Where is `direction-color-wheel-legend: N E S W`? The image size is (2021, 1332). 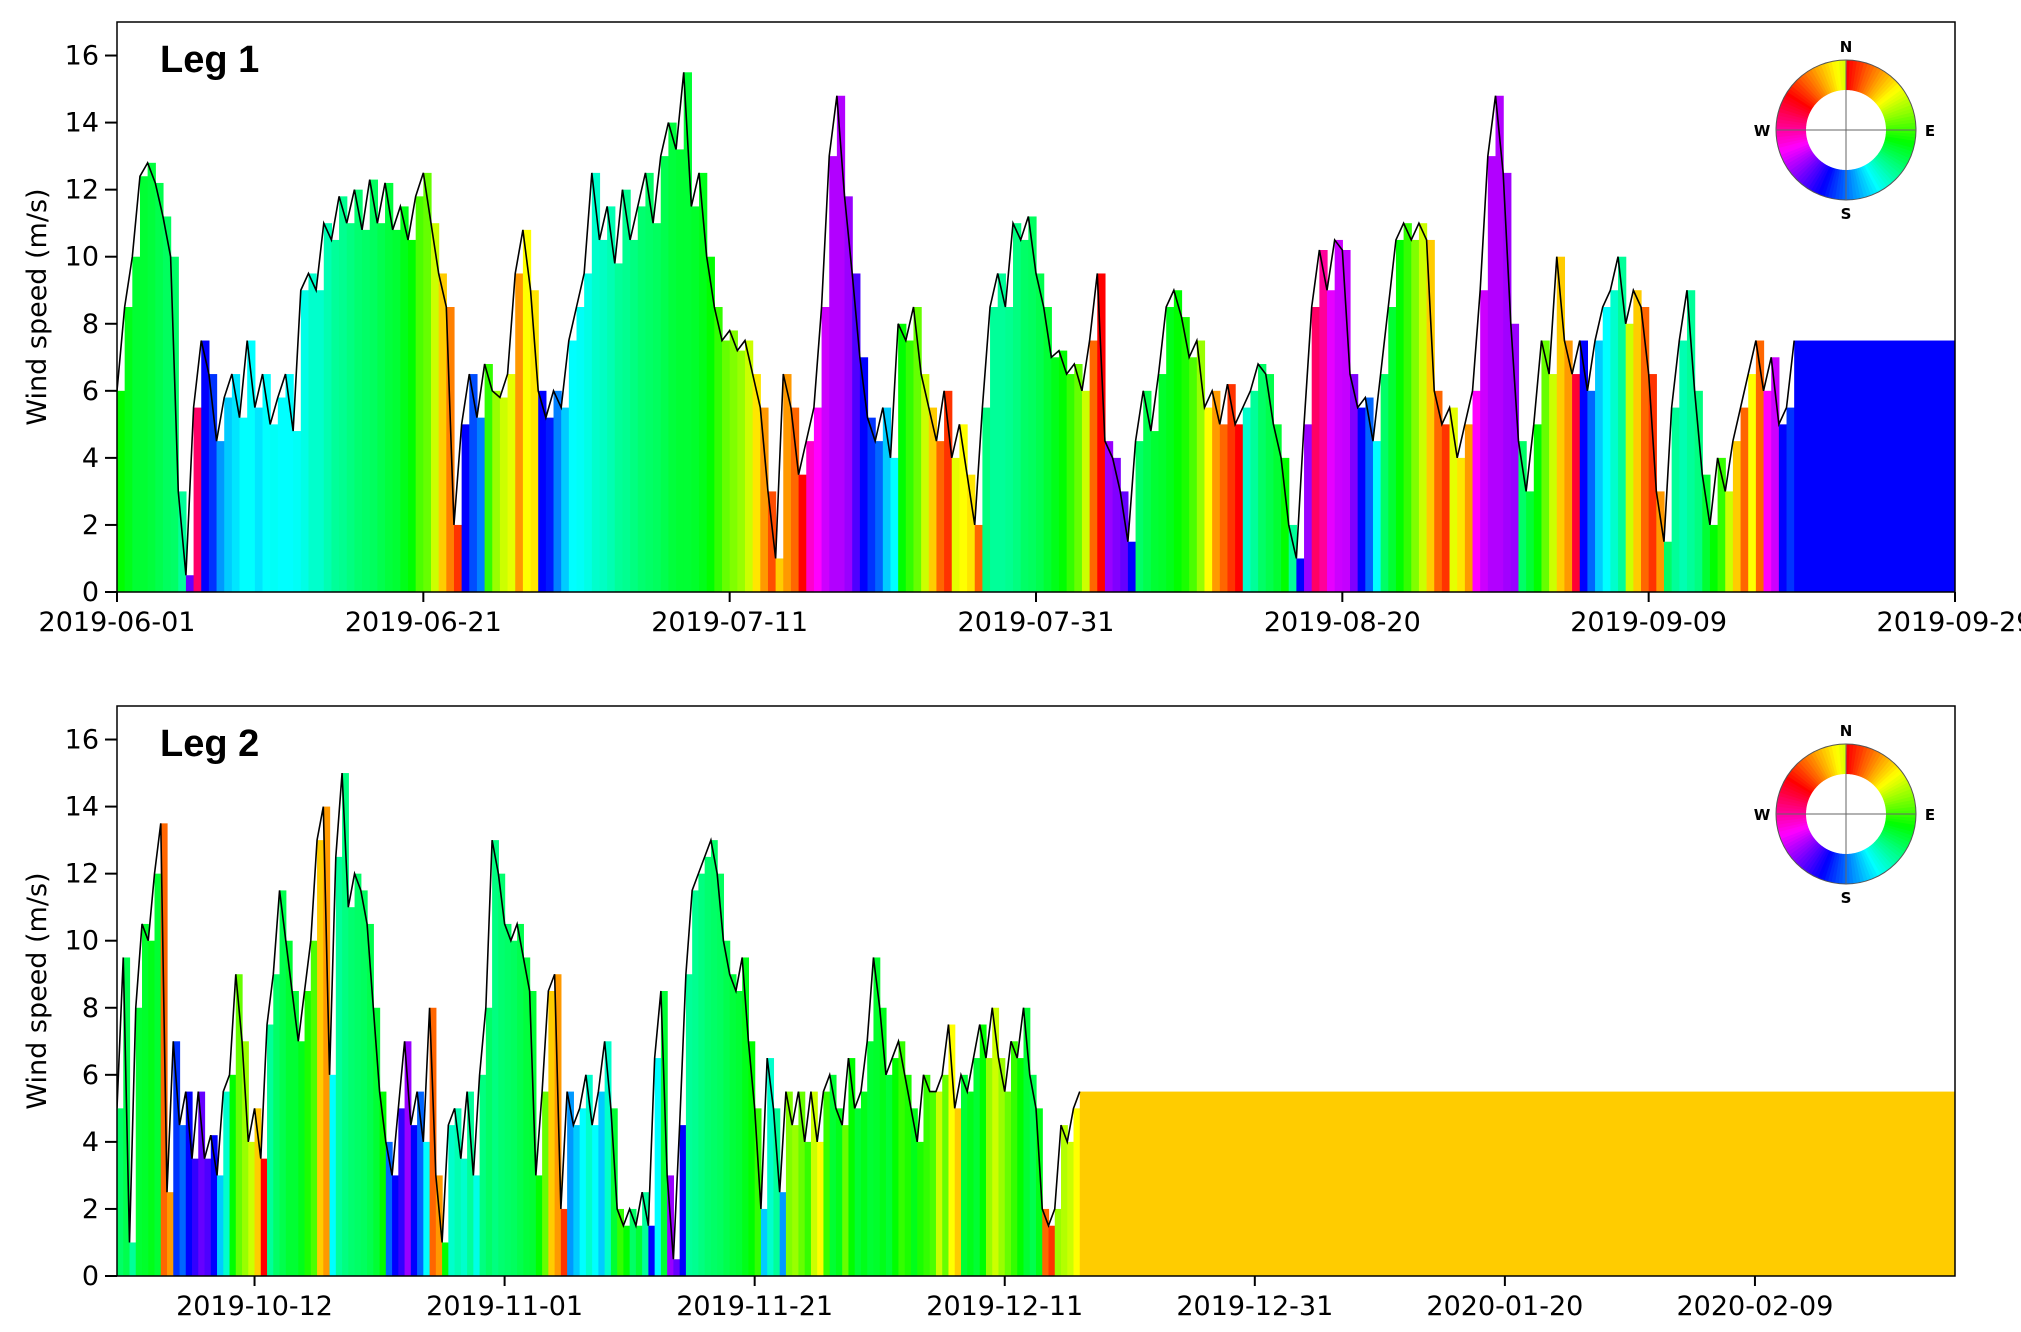
direction-color-wheel-legend: N E S W is located at coordinates (1844, 814).